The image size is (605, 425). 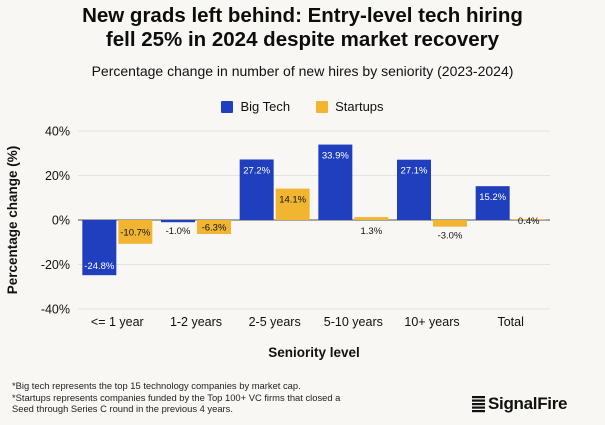 I want to click on bar-value-label: 14.1%, so click(x=292, y=200).